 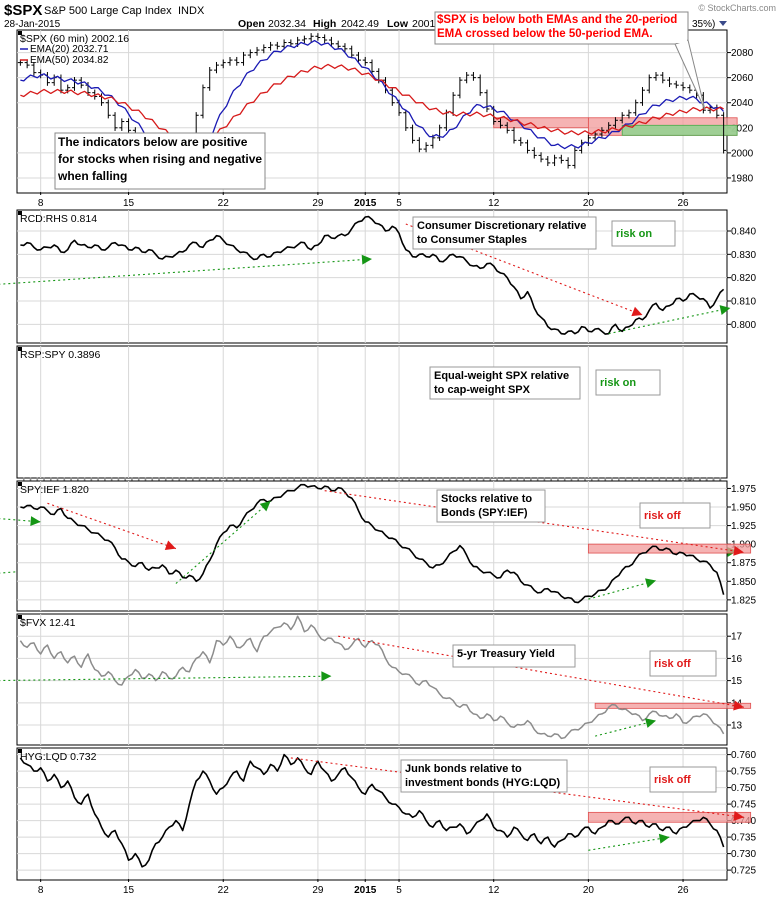 I want to click on x-axis-bottom: 8 15 22 29 2015 5 12 20 26, so click(x=363, y=887).